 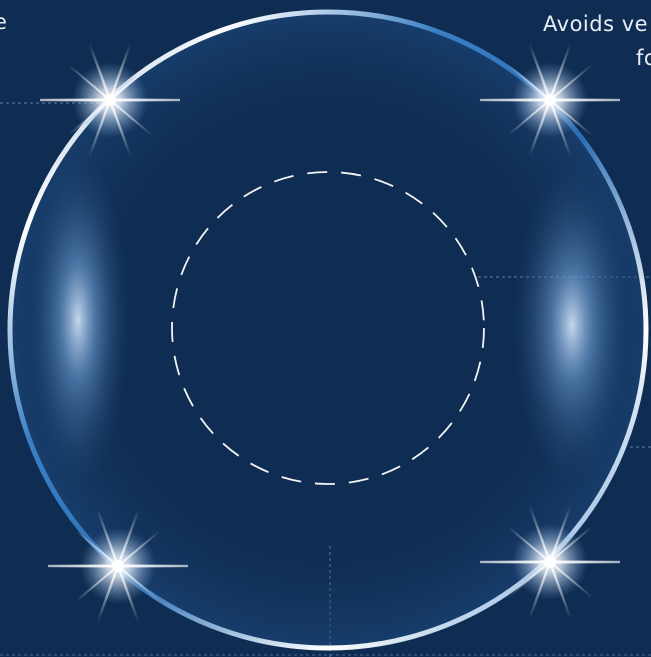 What do you see at coordinates (572, 325) in the screenshot?
I see `lens-glow-right` at bounding box center [572, 325].